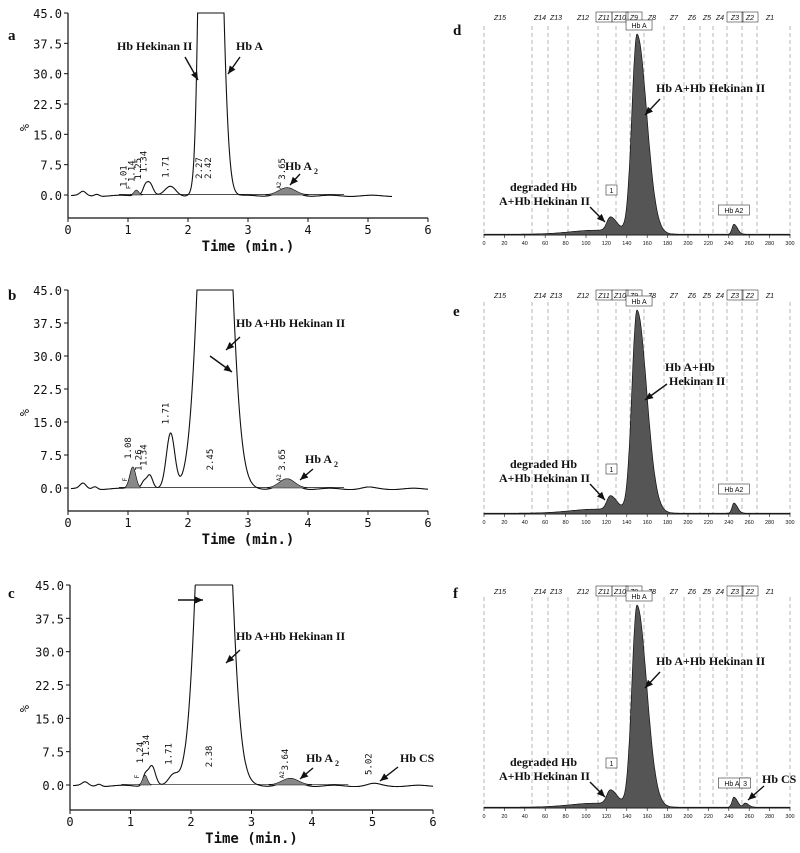  I want to click on retention-time-label: 1.14, so click(132, 171).